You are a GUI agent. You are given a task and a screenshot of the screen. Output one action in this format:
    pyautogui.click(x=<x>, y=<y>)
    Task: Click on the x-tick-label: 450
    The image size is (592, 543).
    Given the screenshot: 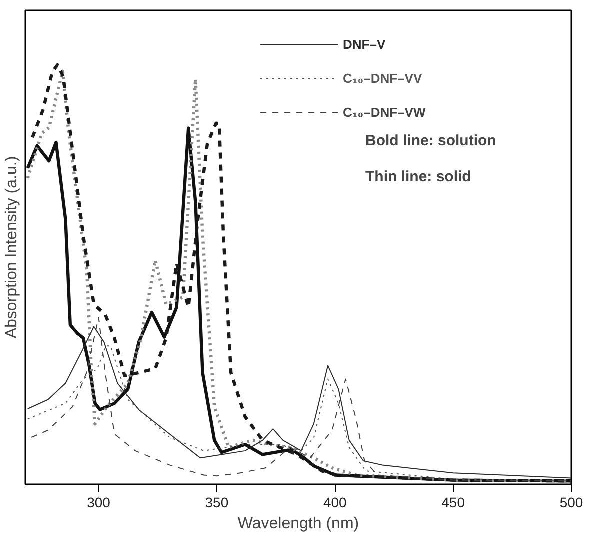 What is the action you would take?
    pyautogui.click(x=454, y=502)
    